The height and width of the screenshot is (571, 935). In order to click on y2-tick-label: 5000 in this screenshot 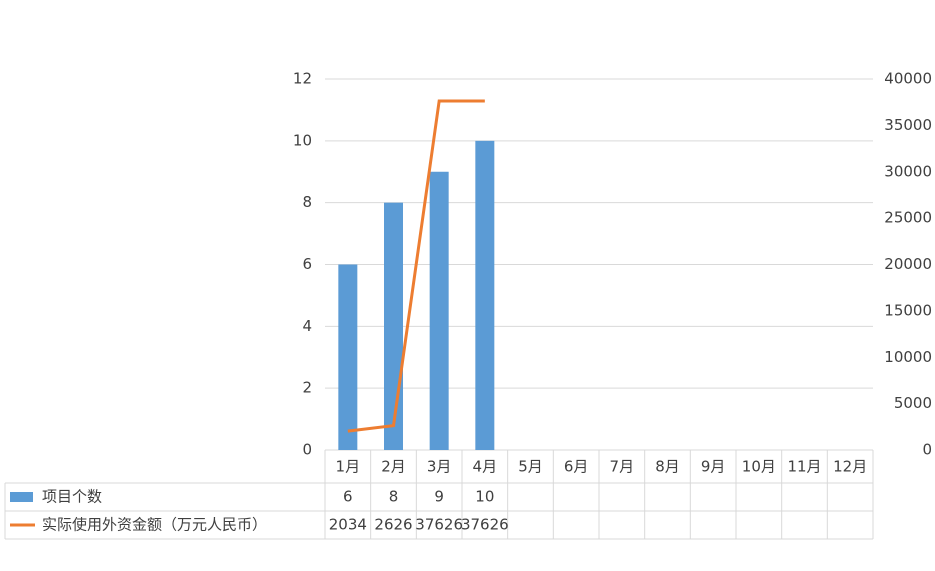, I will do `click(913, 403)`.